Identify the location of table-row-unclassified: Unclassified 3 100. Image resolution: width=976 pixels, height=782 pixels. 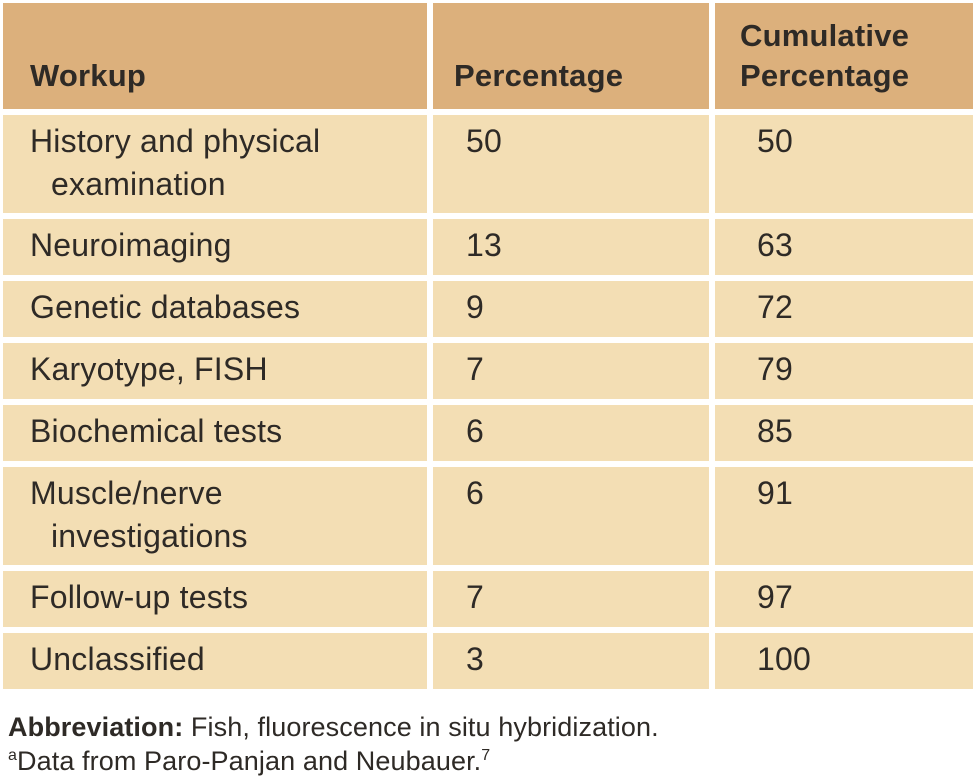
(488, 661).